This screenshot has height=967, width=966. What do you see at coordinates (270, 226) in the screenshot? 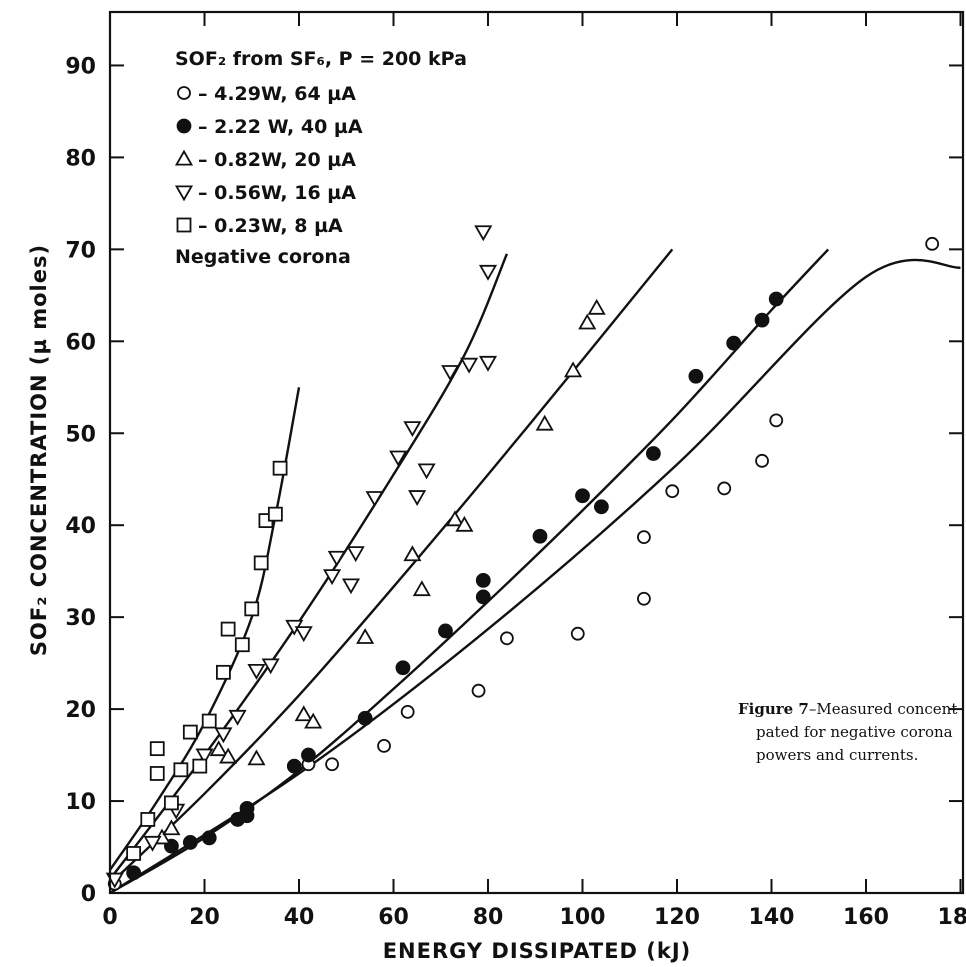
I see `legend-label: – 0.23W, 8 µA` at bounding box center [270, 226].